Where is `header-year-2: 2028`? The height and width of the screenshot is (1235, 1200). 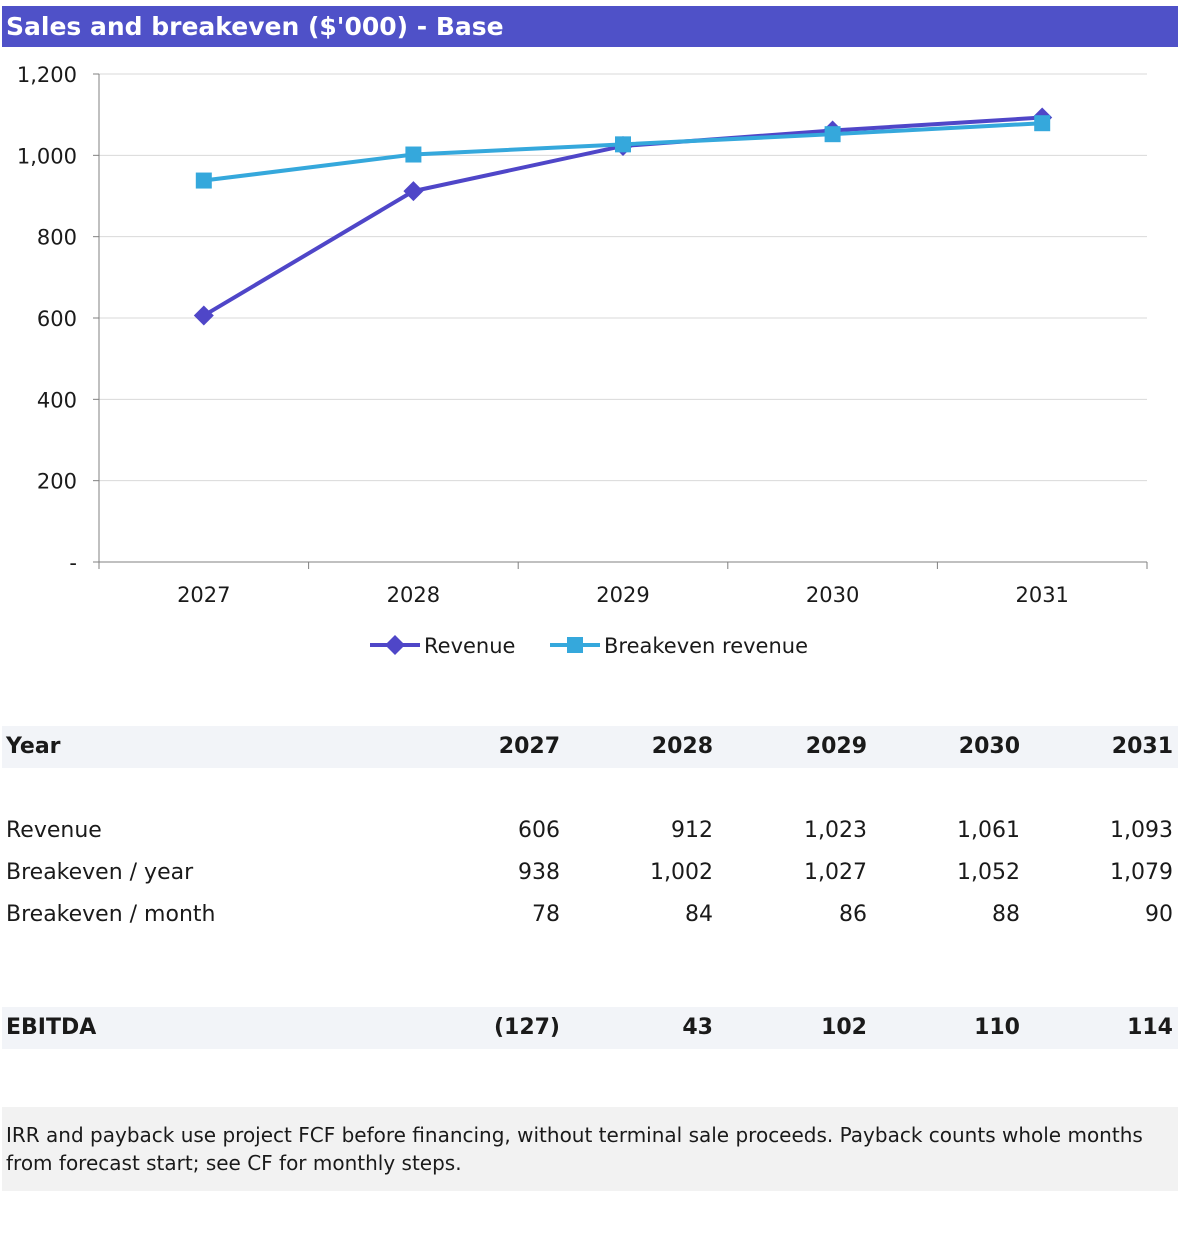
header-year-2: 2028 is located at coordinates (682, 746).